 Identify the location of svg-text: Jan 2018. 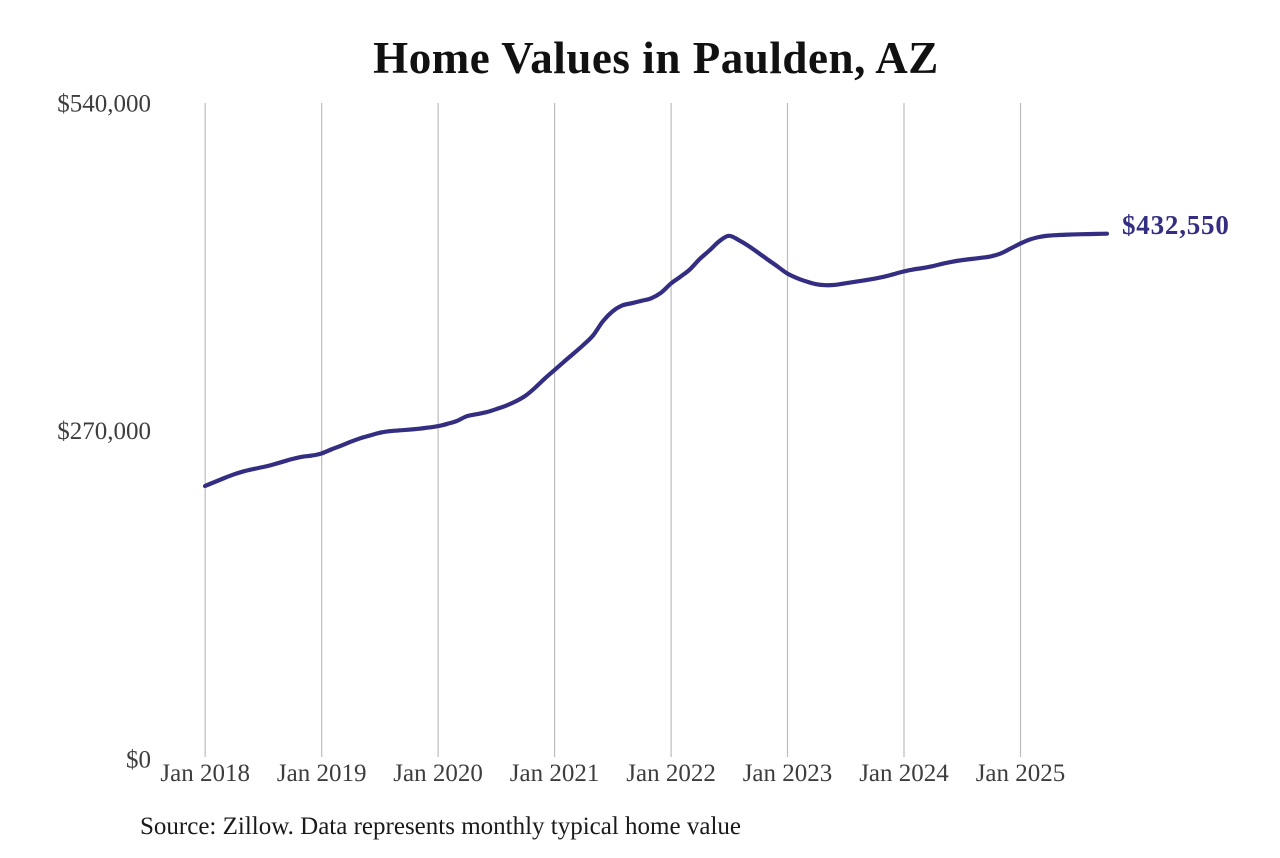
(205, 773).